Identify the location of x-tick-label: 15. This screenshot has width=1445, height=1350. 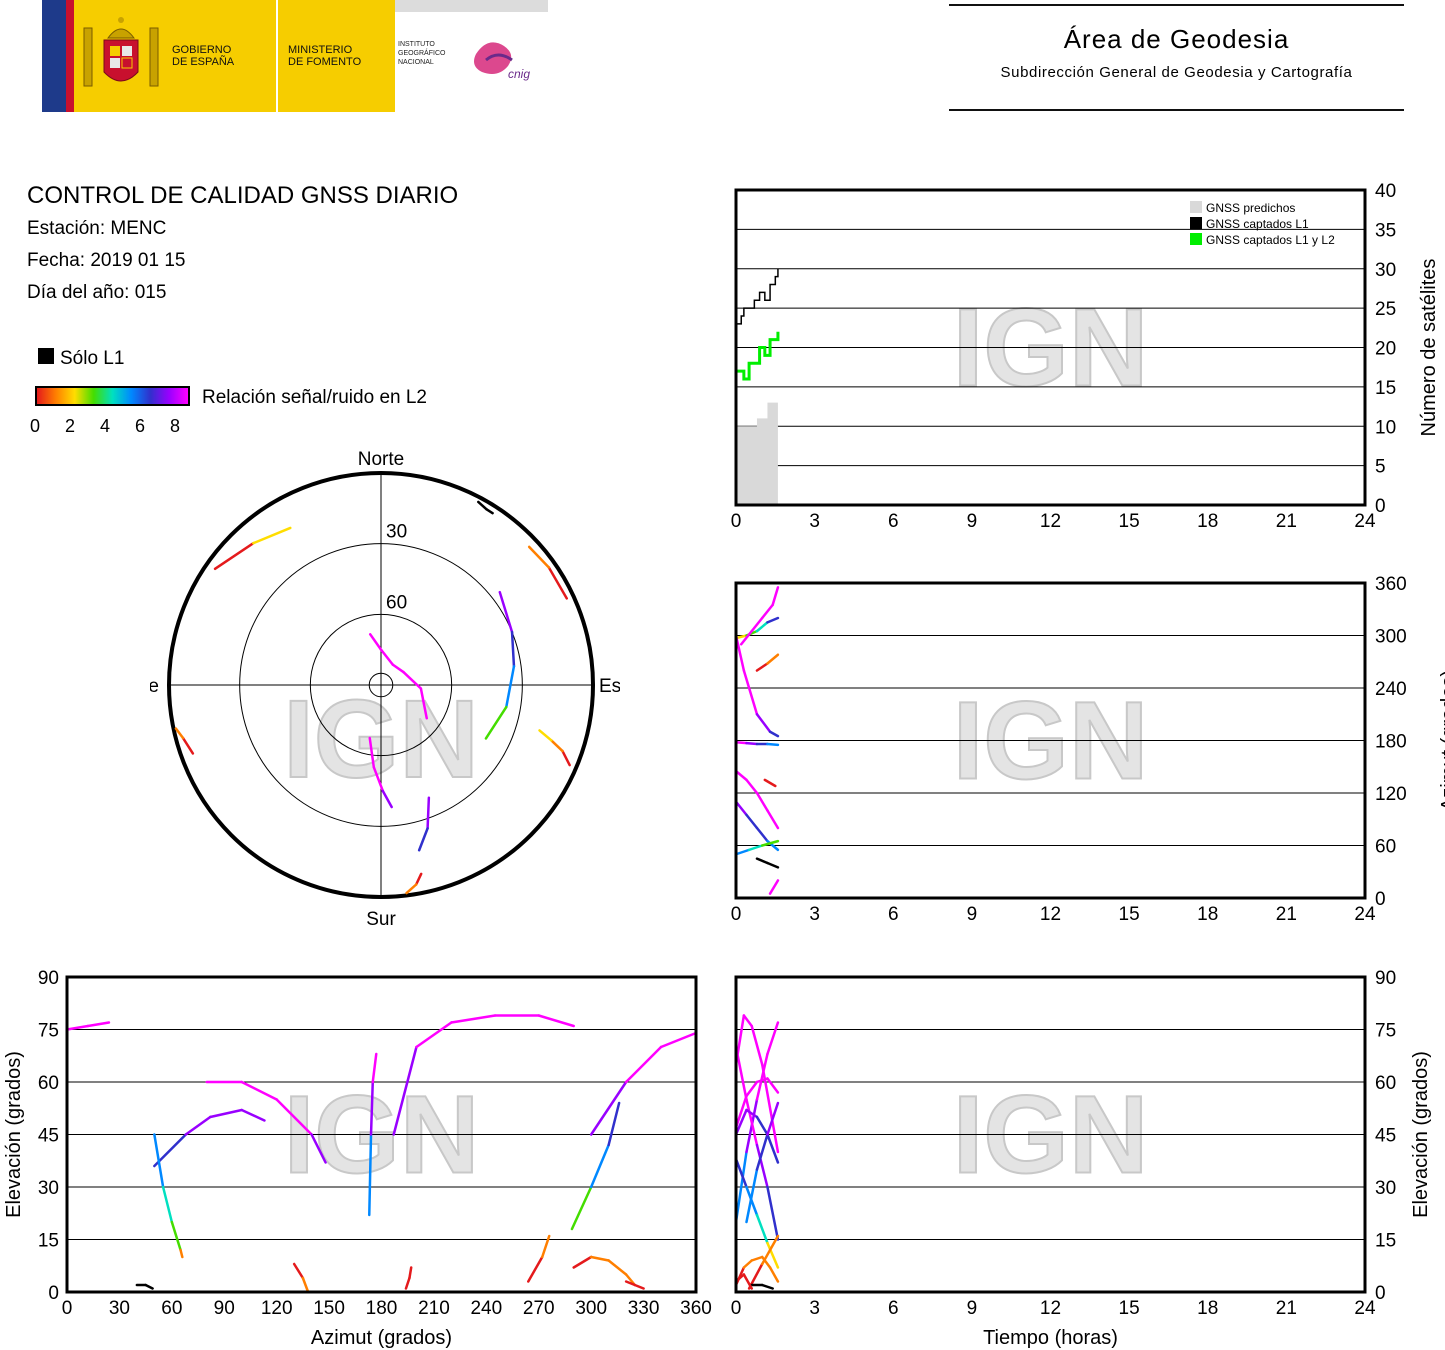
(1129, 521).